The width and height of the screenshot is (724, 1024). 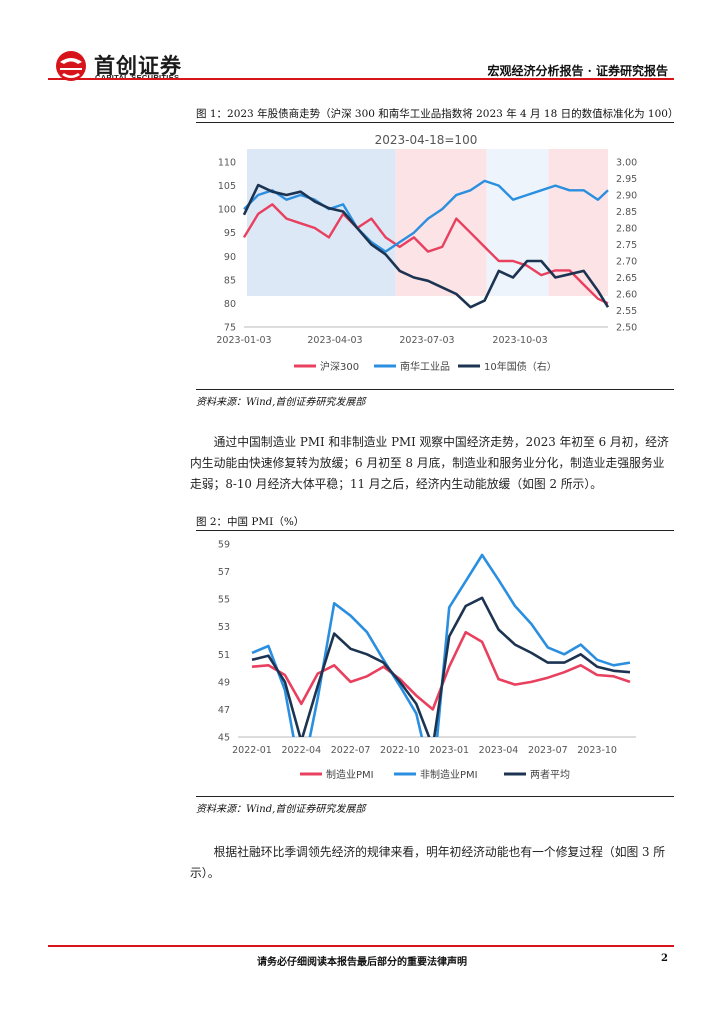 What do you see at coordinates (550, 775) in the screenshot?
I see `pmi-legend-label-2: 两者平均` at bounding box center [550, 775].